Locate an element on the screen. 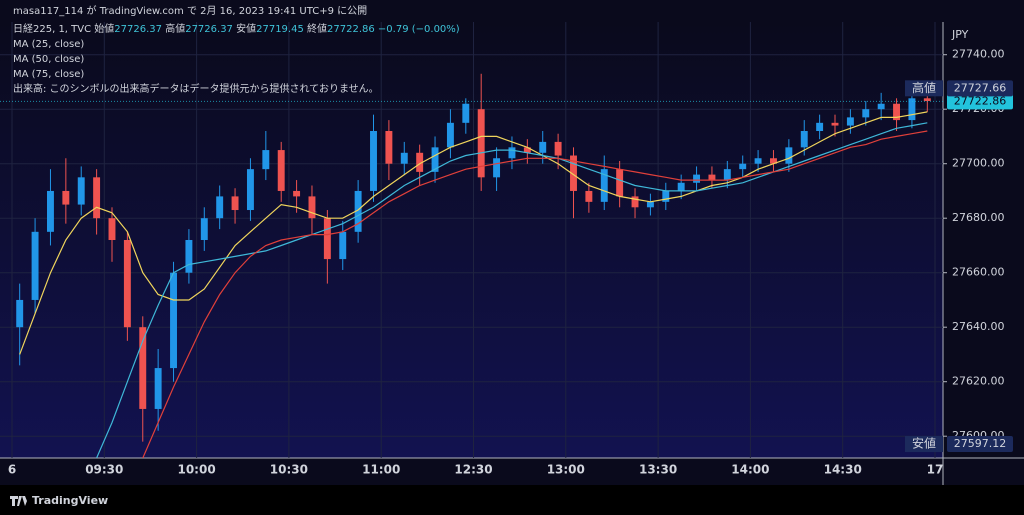 The width and height of the screenshot is (1024, 515). footer-bar is located at coordinates (512, 500).